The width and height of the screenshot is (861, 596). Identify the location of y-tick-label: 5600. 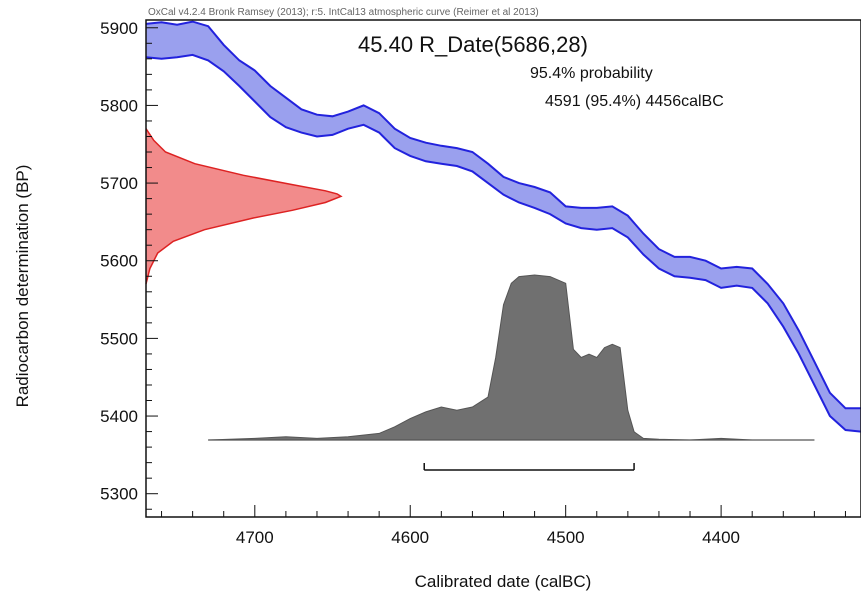
(119, 261).